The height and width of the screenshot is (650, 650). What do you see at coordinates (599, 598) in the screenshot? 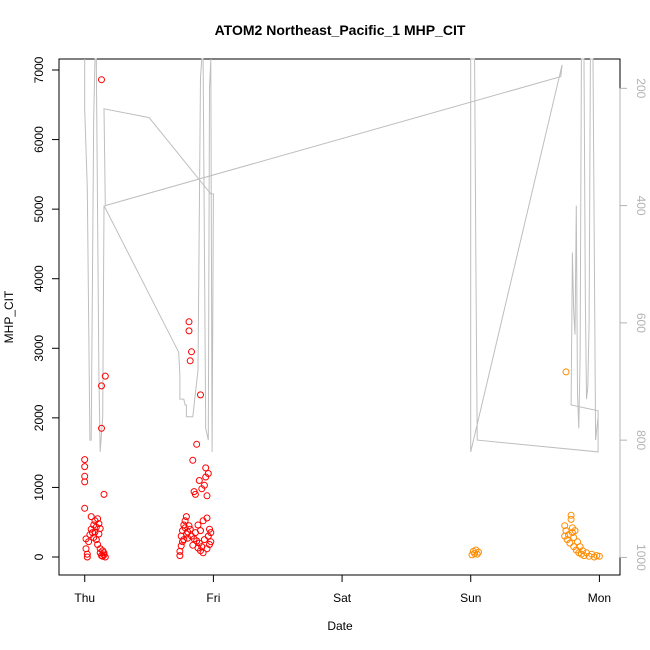
I see `x-tick-label: Mon` at bounding box center [599, 598].